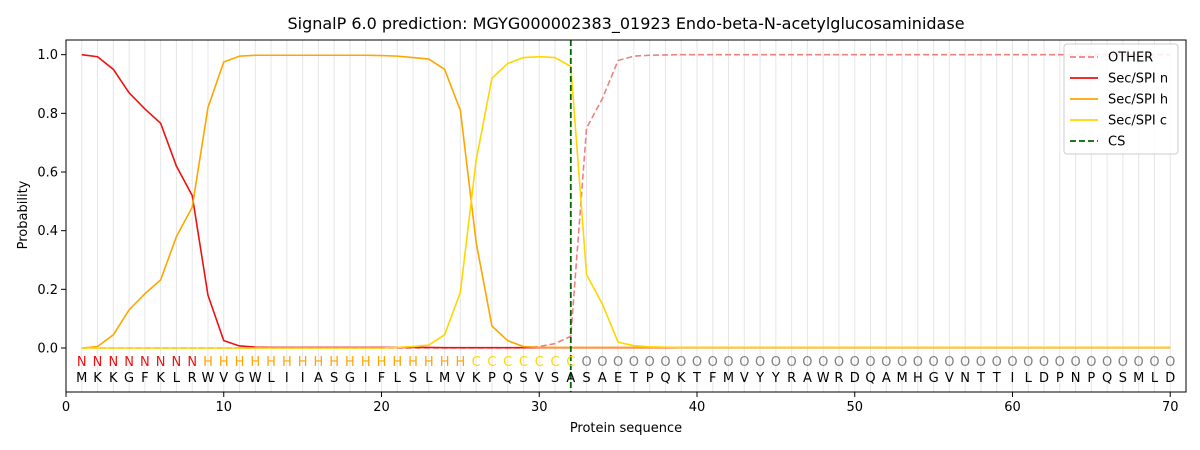 The image size is (1200, 450). What do you see at coordinates (918, 378) in the screenshot?
I see `residue-label: H` at bounding box center [918, 378].